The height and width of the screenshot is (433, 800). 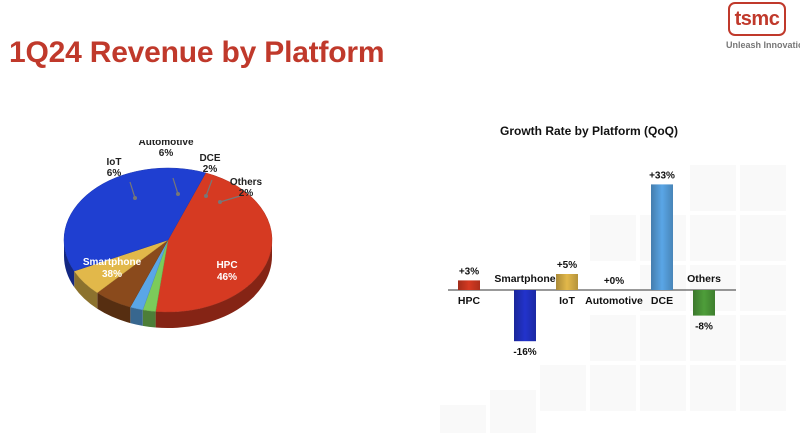 What do you see at coordinates (614, 281) in the screenshot?
I see `bar-value-label: +0%` at bounding box center [614, 281].